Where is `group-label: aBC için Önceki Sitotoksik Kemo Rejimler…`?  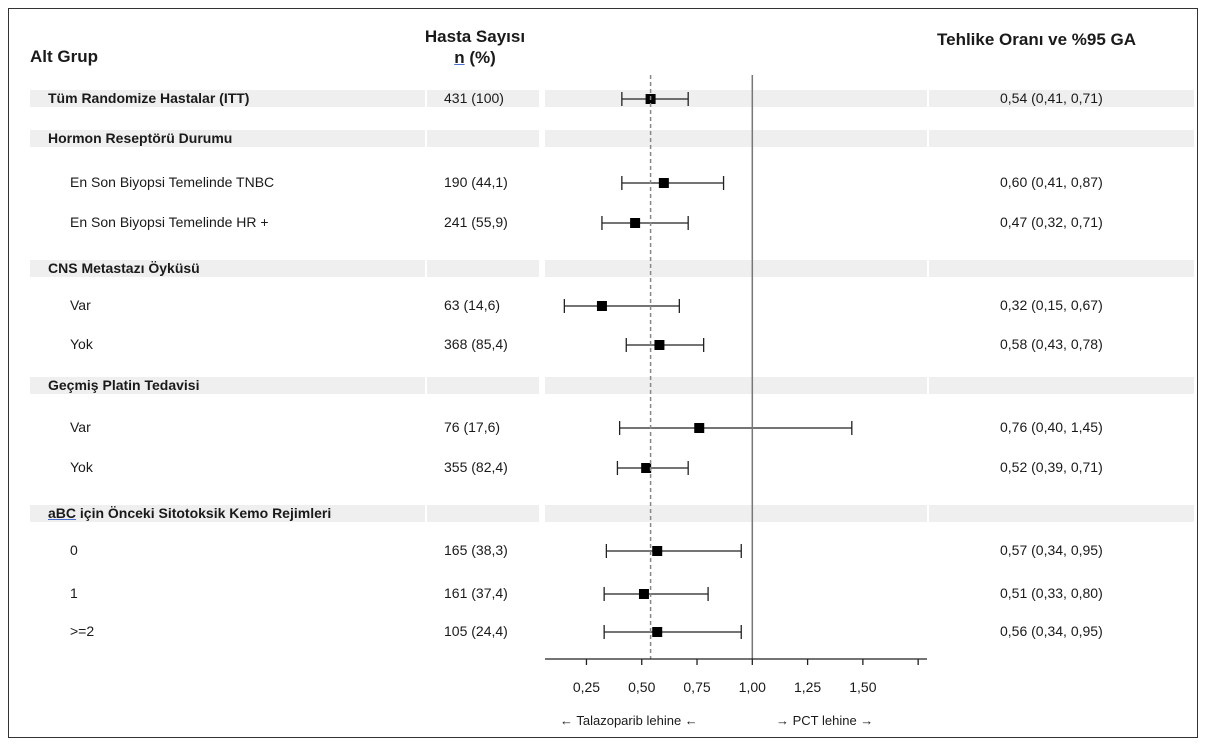
group-label: aBC için Önceki Sitotoksik Kemo Rejimler… is located at coordinates (189, 513).